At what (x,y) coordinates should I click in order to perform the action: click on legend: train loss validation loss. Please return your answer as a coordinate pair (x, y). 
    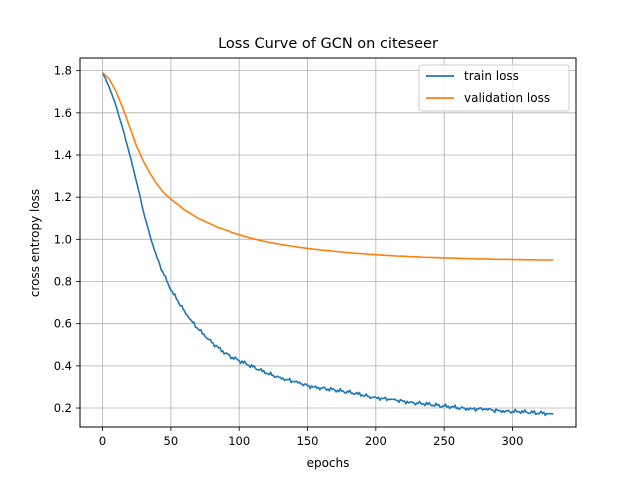
    Looking at the image, I should click on (494, 88).